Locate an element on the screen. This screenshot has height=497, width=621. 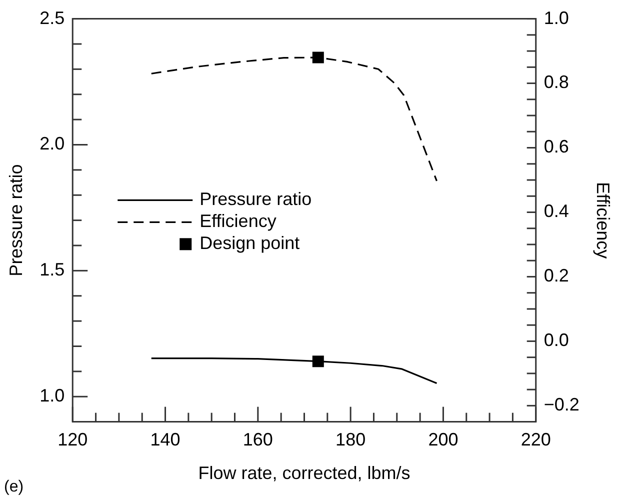
legend-label: Design point is located at coordinates (250, 243).